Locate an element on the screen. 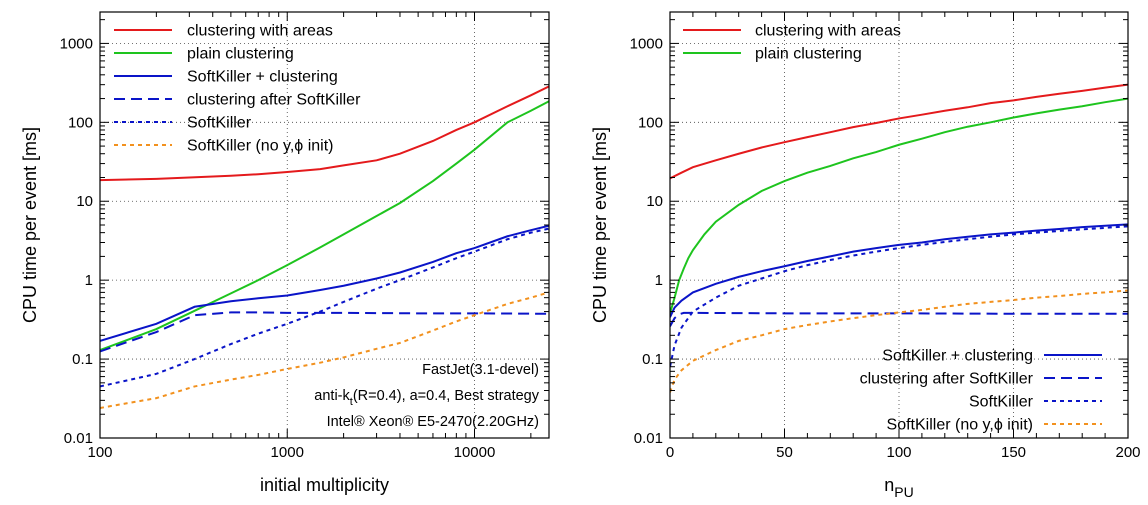 This screenshot has height=505, width=1148. x-axis-label: initial multiplicity is located at coordinates (324, 485).